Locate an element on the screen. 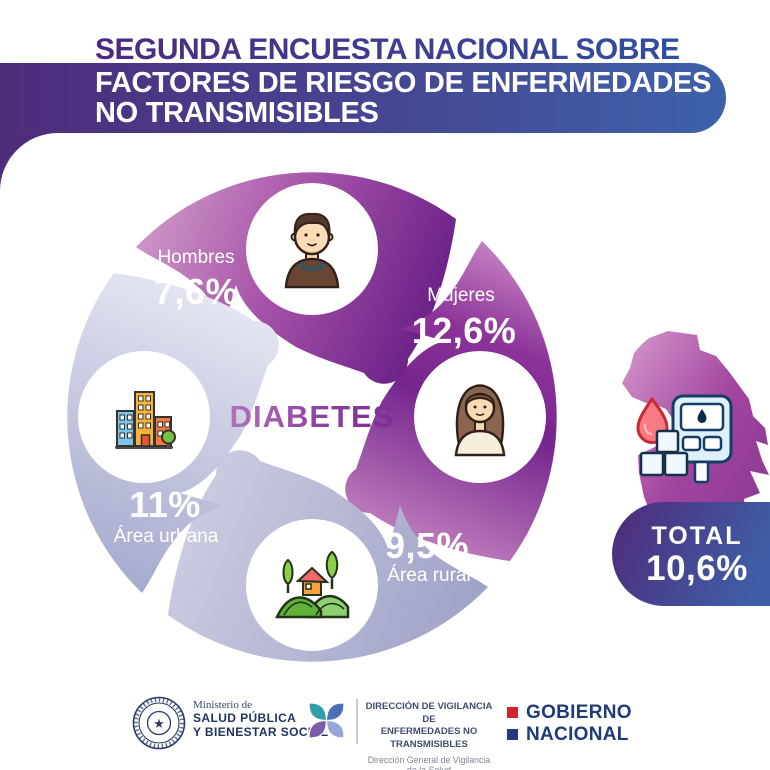  segment-hombres-value: 7,6% is located at coordinates (196, 291).